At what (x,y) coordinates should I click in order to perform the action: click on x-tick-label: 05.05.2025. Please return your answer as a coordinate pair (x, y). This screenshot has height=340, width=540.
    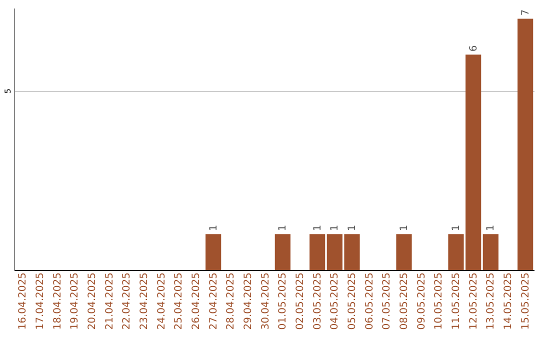
    Looking at the image, I should click on (352, 301).